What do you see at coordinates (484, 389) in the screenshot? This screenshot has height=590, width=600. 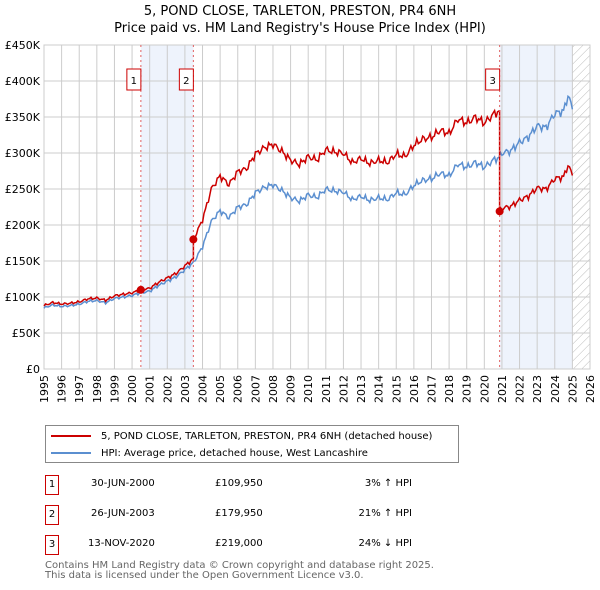 I see `x-tick-label: 2020` at bounding box center [484, 389].